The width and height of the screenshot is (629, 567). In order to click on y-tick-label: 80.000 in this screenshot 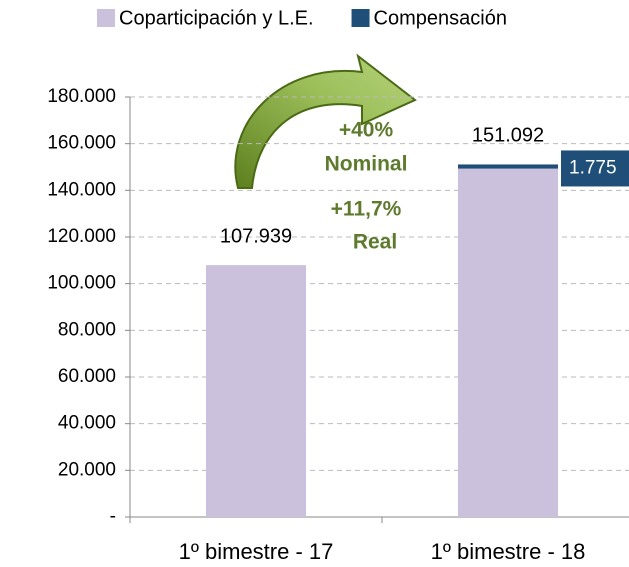, I will do `click(87, 329)`.